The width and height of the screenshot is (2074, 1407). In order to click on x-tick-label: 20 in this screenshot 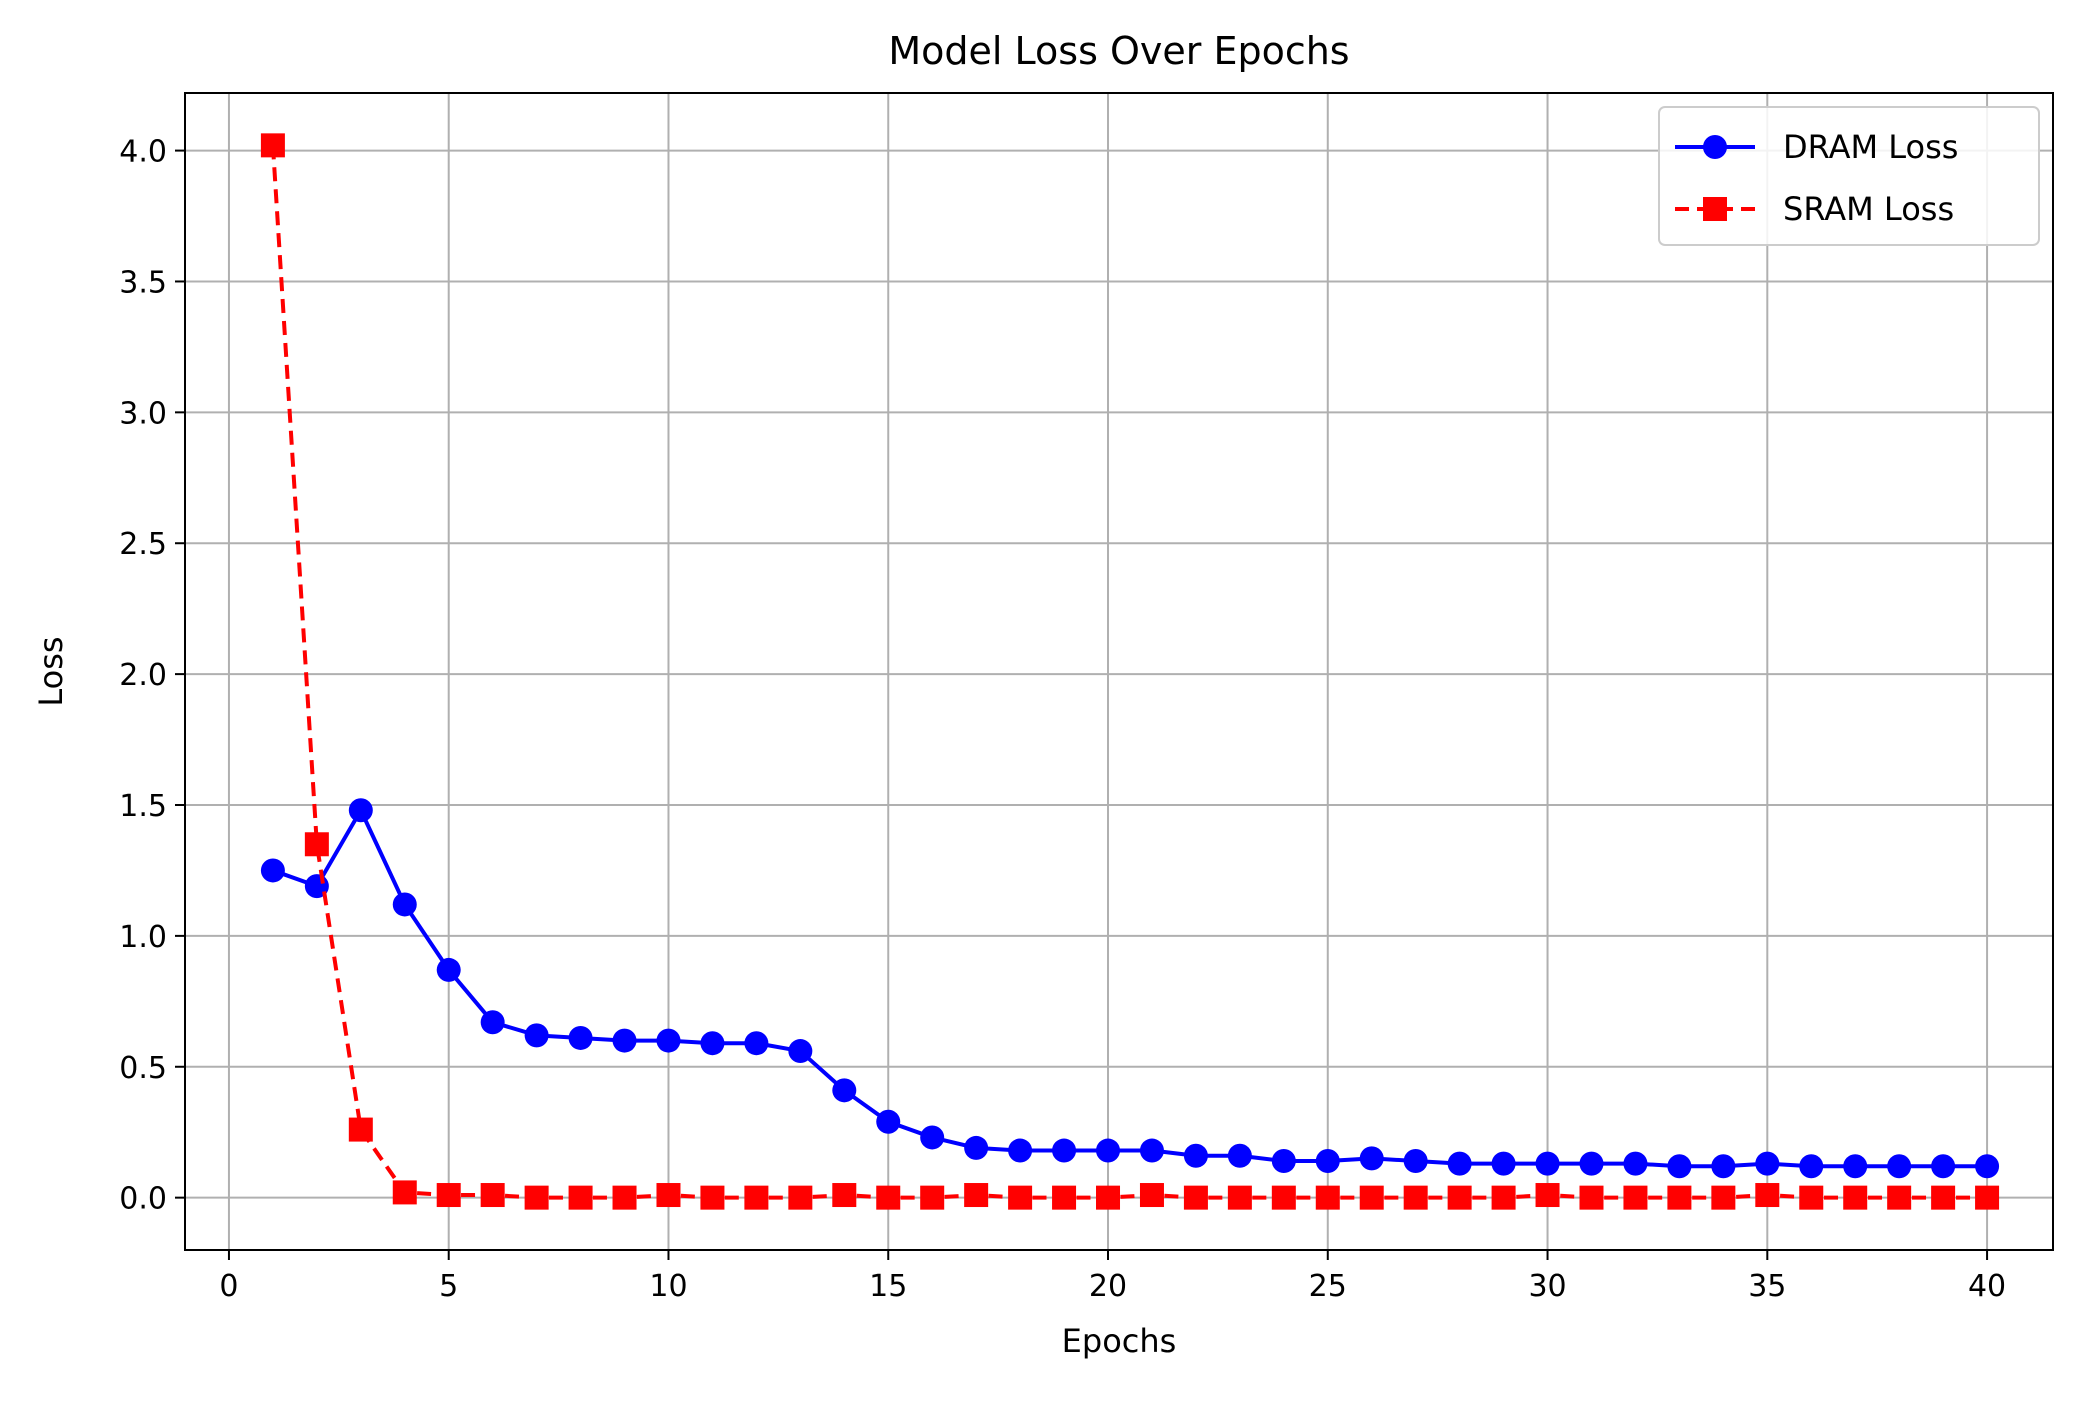, I will do `click(1108, 1286)`.